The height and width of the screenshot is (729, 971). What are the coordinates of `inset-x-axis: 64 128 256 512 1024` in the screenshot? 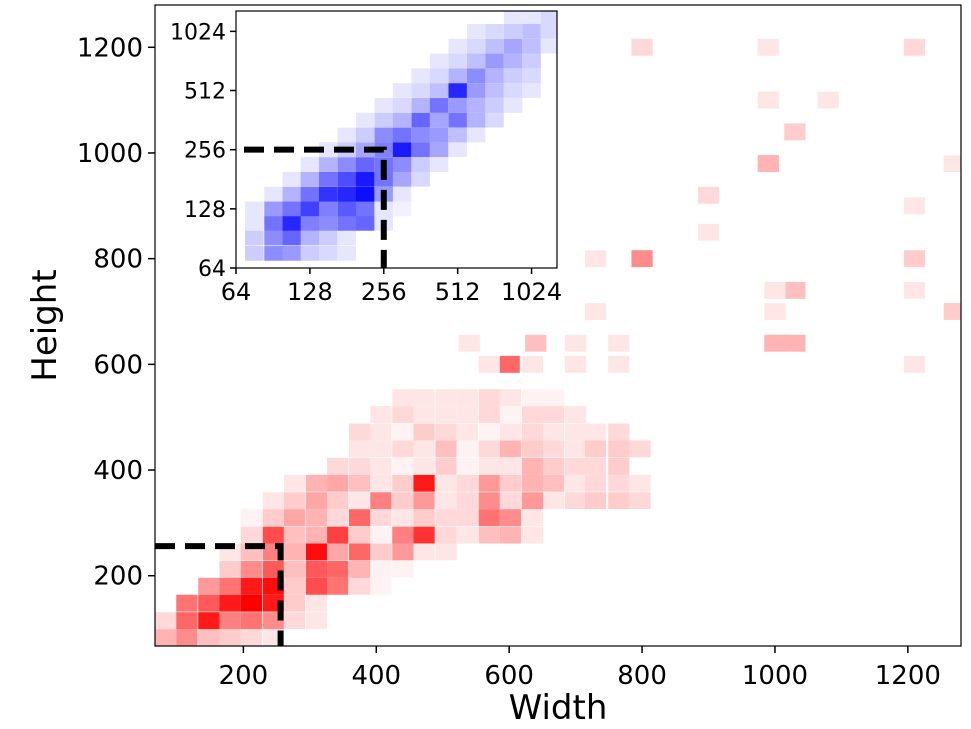 It's located at (391, 287).